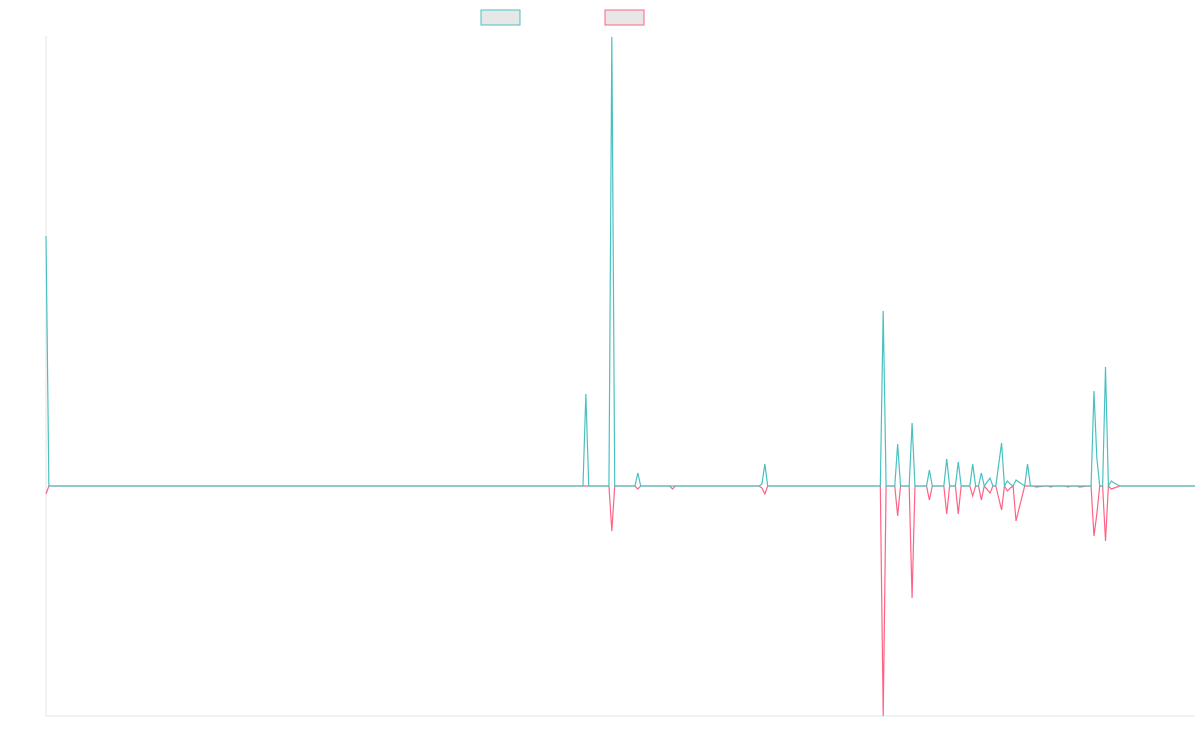 The image size is (1200, 750). Describe the element at coordinates (562, 17) in the screenshot. I see `legend` at that location.